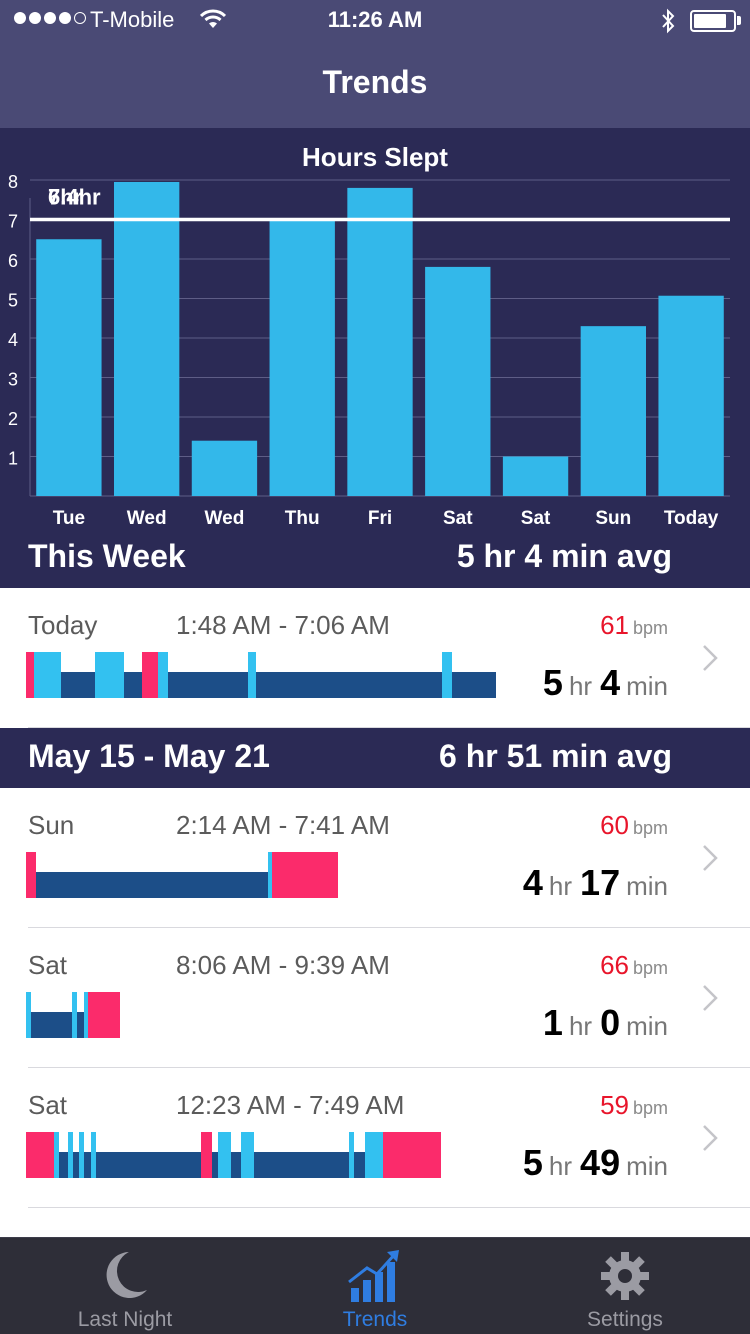 This screenshot has height=1334, width=750. I want to click on this-week-average: 5 hr 4 min avg, so click(564, 556).